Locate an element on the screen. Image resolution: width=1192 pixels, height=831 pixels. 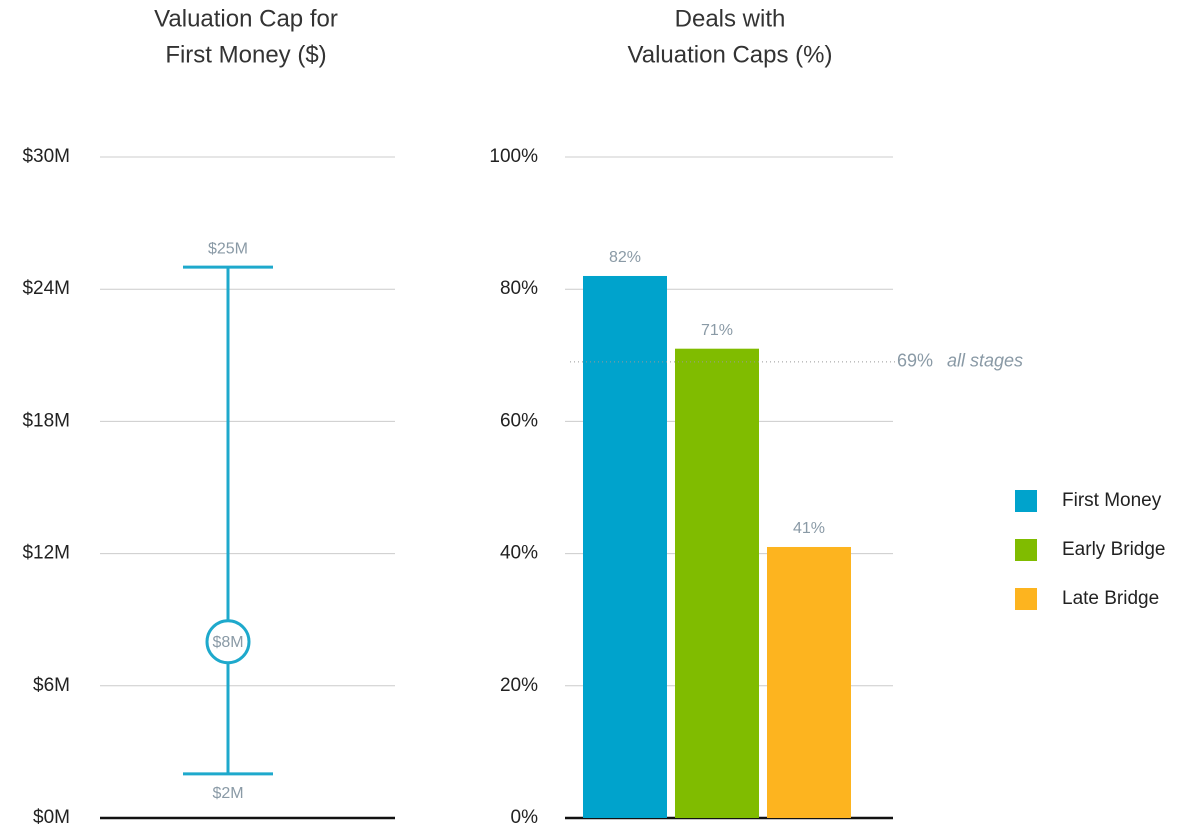
median-marker is located at coordinates (228, 642).